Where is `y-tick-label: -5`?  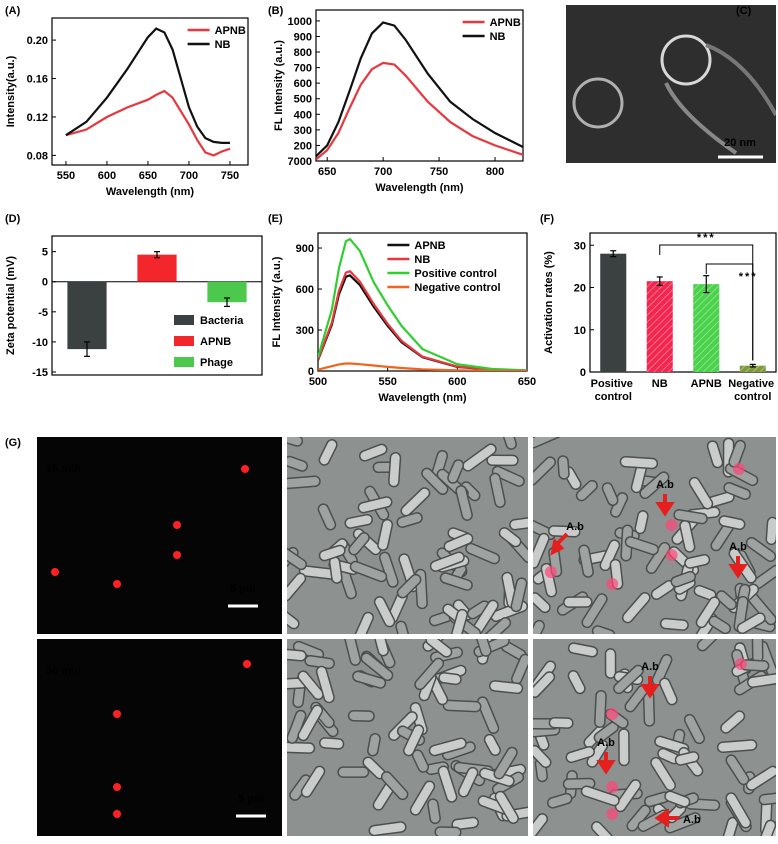 y-tick-label: -5 is located at coordinates (43, 313).